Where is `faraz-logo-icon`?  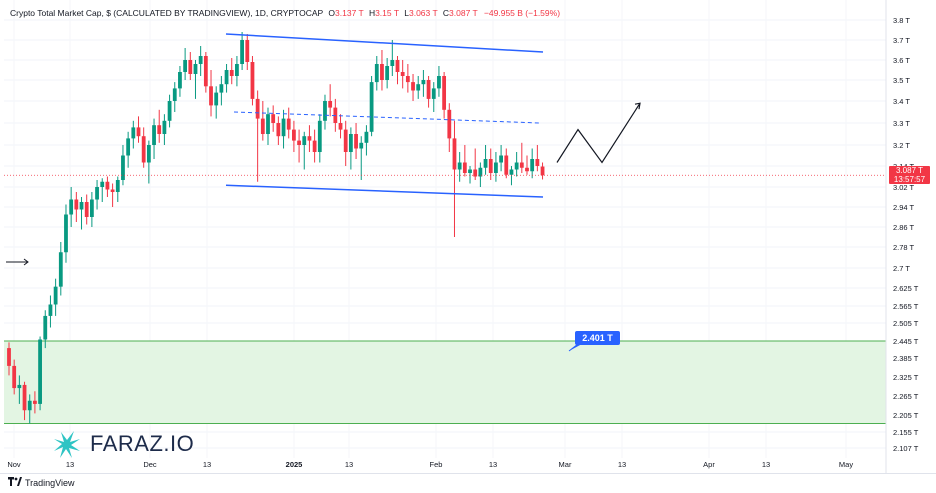 faraz-logo-icon is located at coordinates (67, 444).